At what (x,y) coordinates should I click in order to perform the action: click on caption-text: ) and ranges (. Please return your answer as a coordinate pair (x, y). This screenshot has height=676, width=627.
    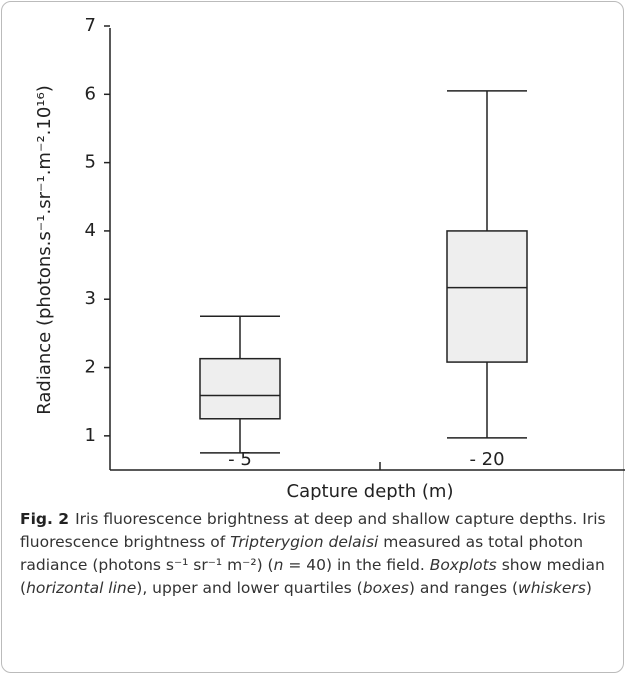
    Looking at the image, I should click on (463, 588).